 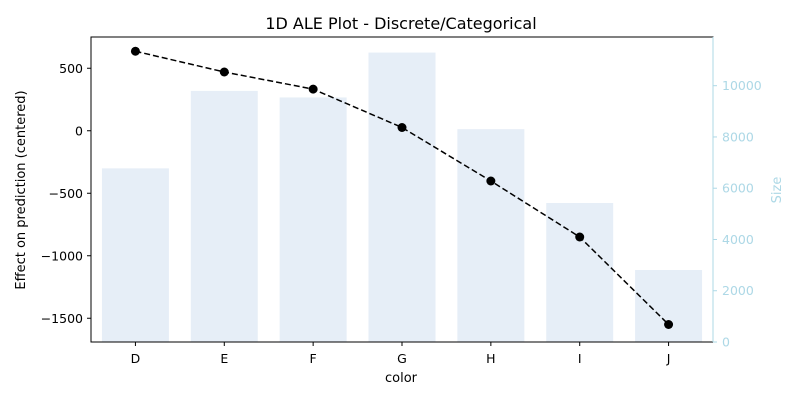 What do you see at coordinates (21, 189) in the screenshot?
I see `y-axis-label: Effect on prediction (centered)` at bounding box center [21, 189].